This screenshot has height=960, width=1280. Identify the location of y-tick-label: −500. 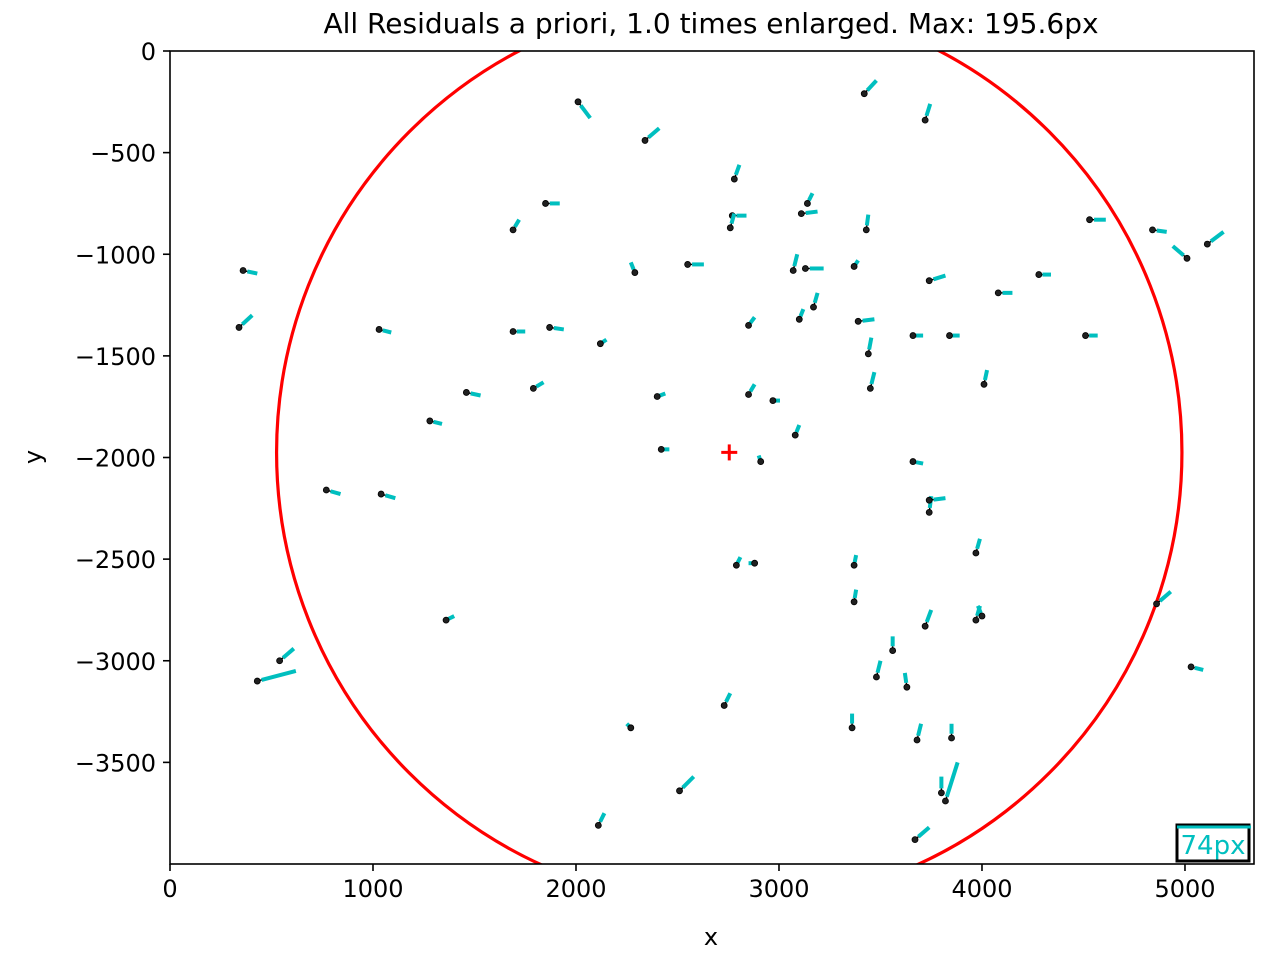
(123, 154).